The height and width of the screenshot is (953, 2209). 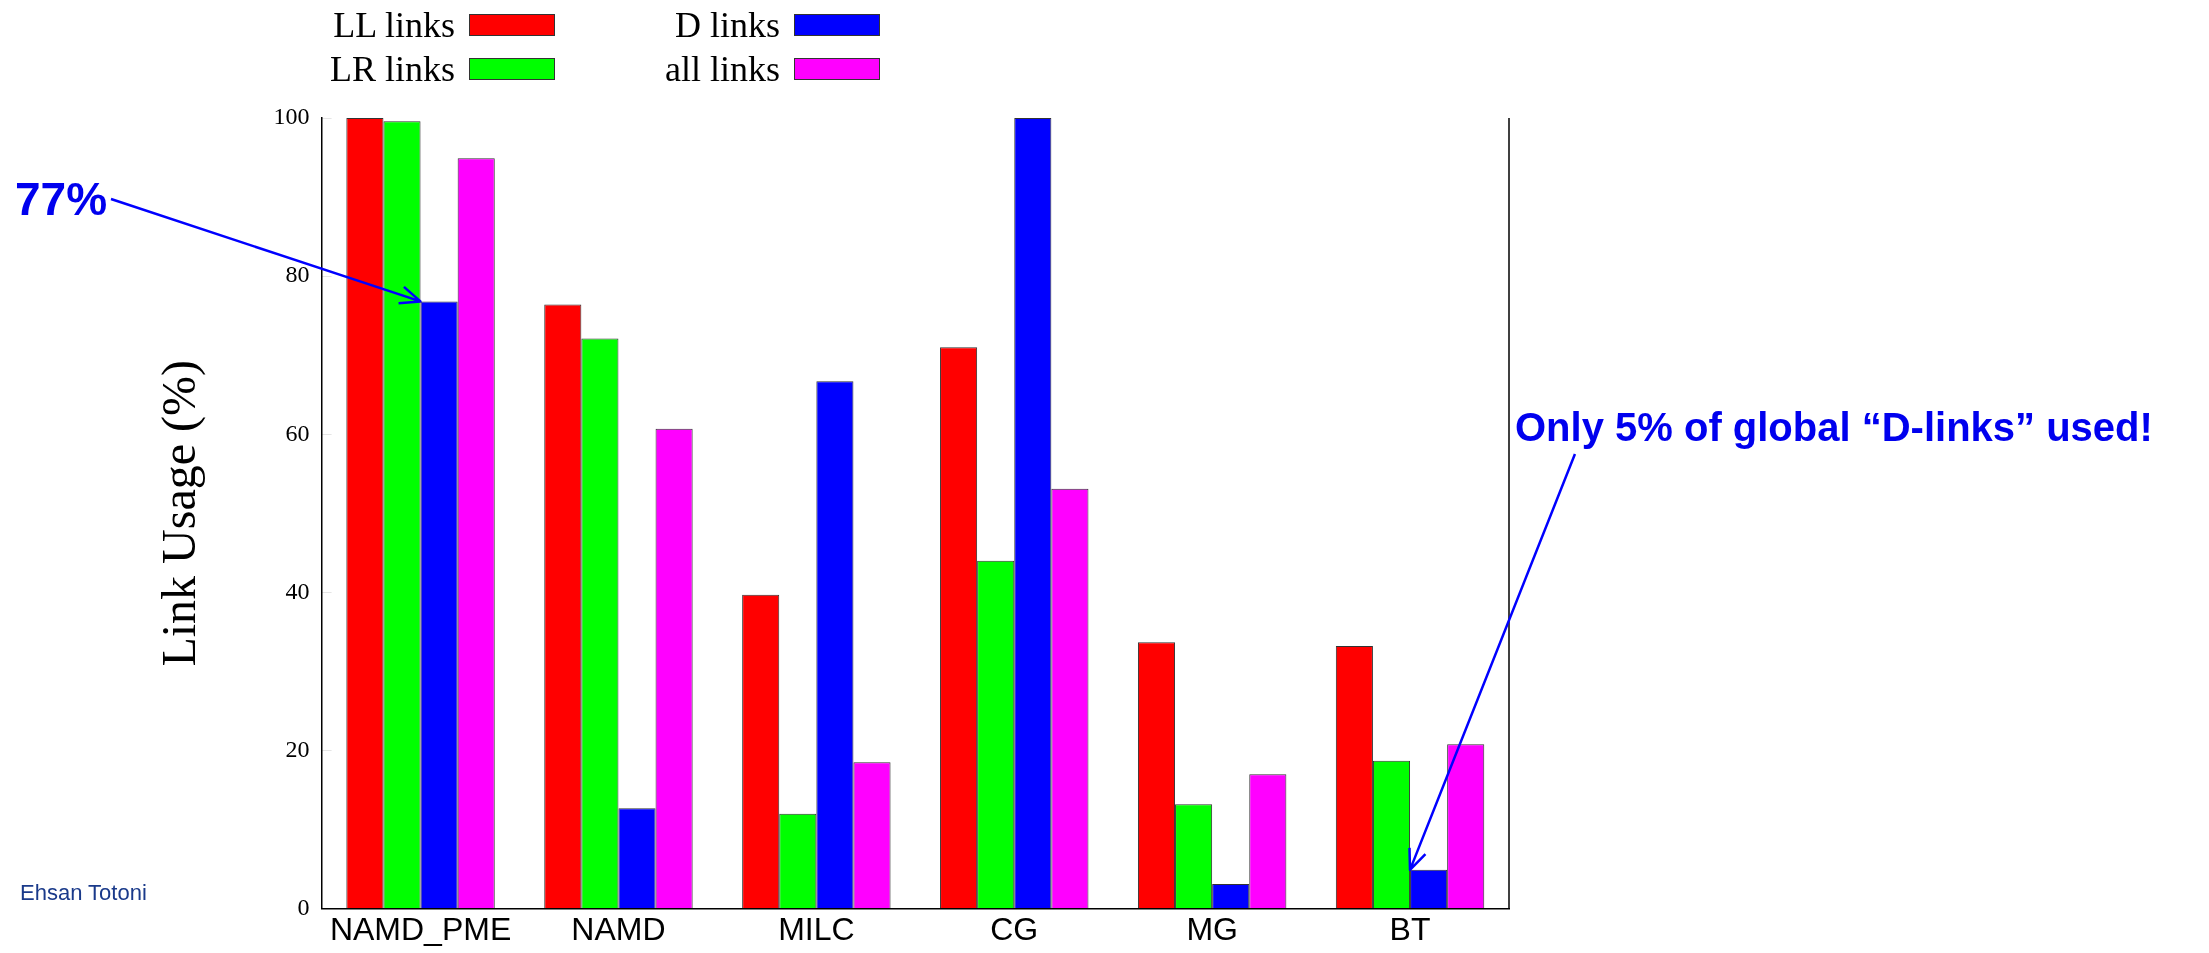 What do you see at coordinates (61, 199) in the screenshot?
I see `annotation: 77%` at bounding box center [61, 199].